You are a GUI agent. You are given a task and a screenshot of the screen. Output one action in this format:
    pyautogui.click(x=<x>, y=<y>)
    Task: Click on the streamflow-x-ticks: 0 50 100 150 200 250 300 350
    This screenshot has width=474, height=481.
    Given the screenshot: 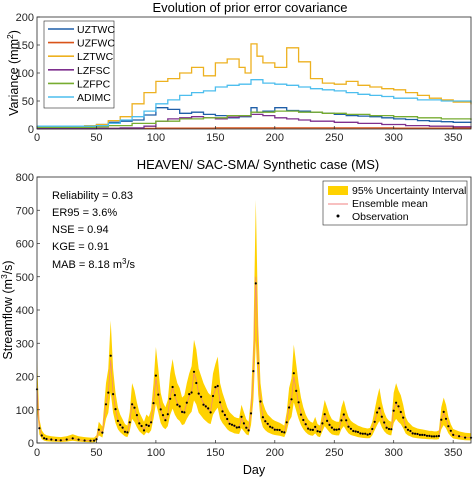 What is the action you would take?
    pyautogui.click(x=248, y=449)
    